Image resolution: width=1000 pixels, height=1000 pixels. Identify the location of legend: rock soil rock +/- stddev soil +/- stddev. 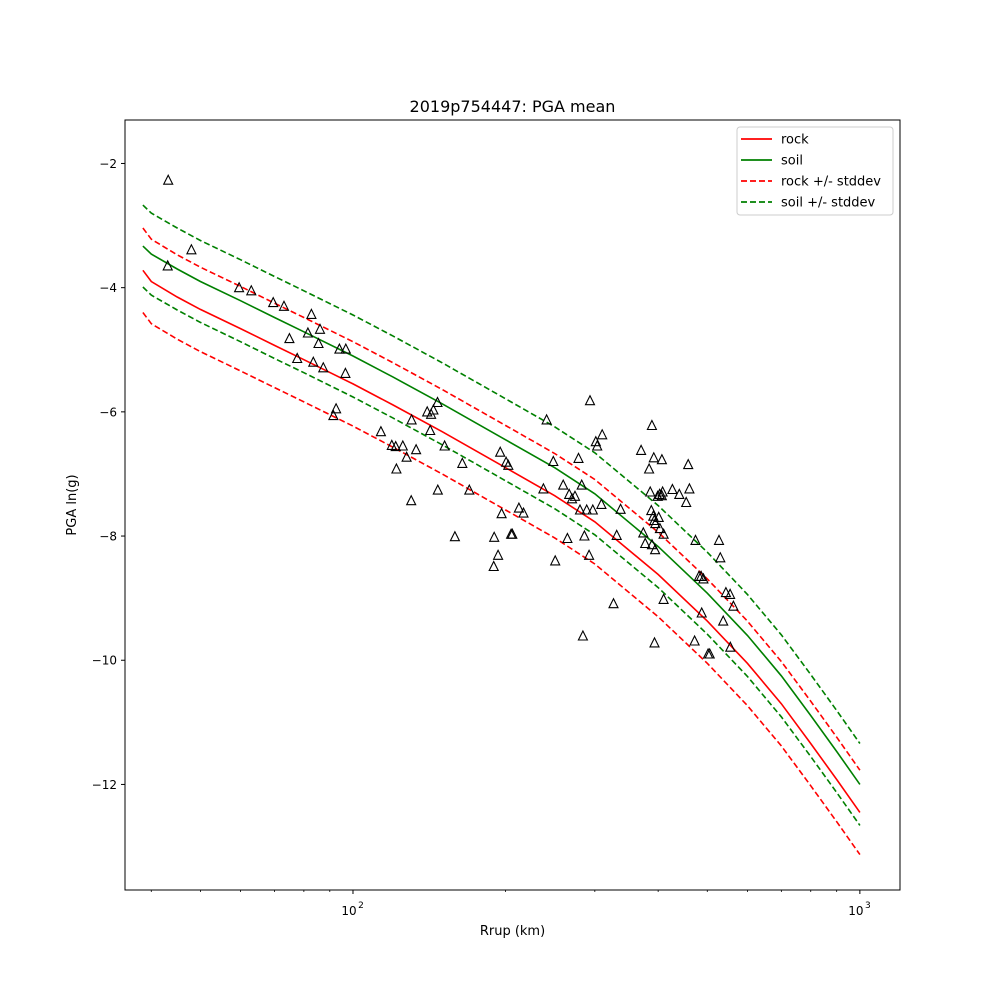
(815, 171).